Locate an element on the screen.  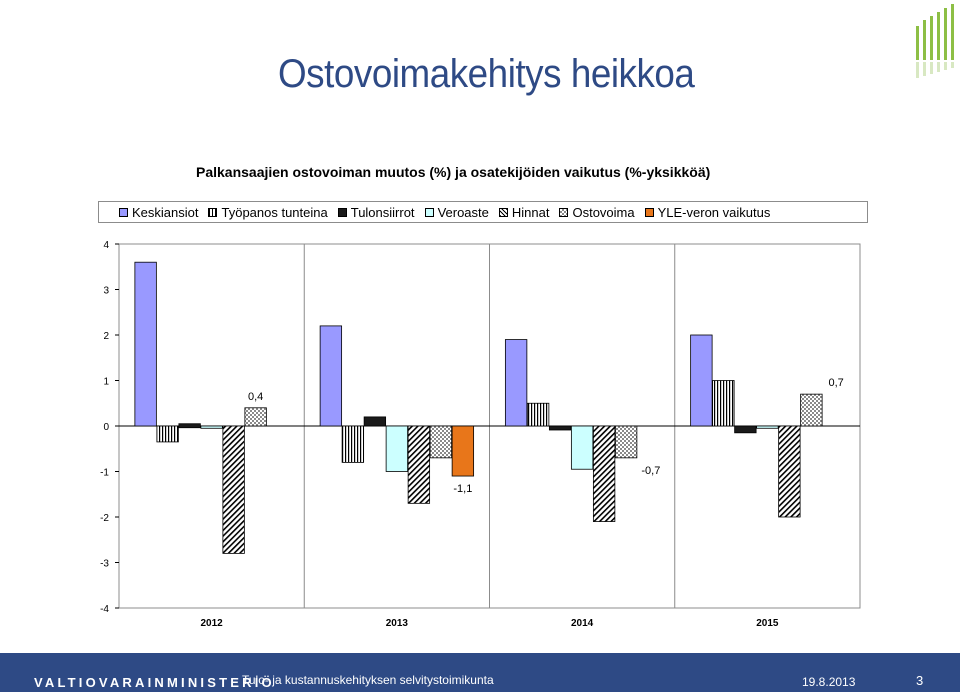
x-category-label: 2015 is located at coordinates (767, 623).